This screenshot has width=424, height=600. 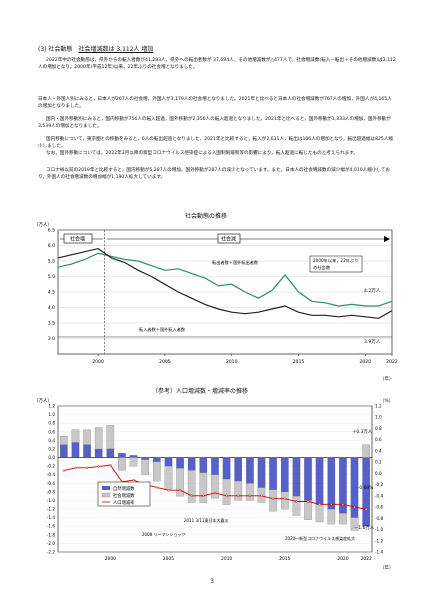 I want to click on chart2-y2-tick: 0.0, so click(x=378, y=473).